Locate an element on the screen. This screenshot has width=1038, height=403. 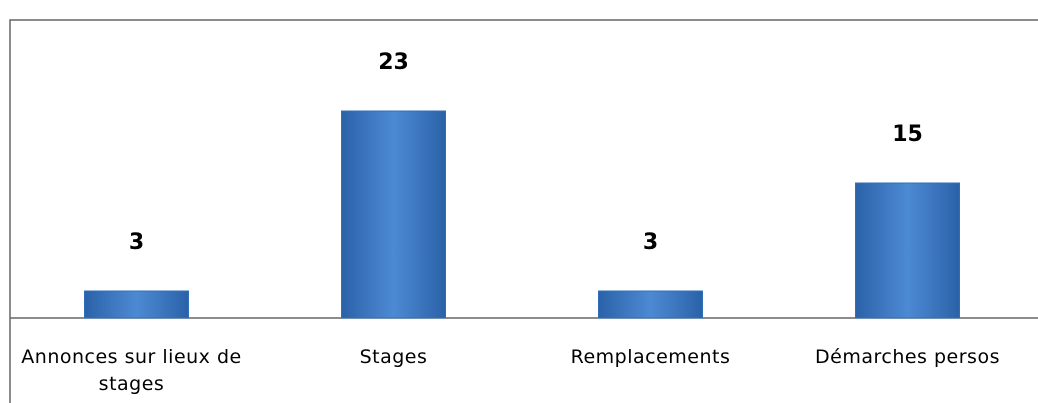
category-label: Démarches persos is located at coordinates (907, 357).